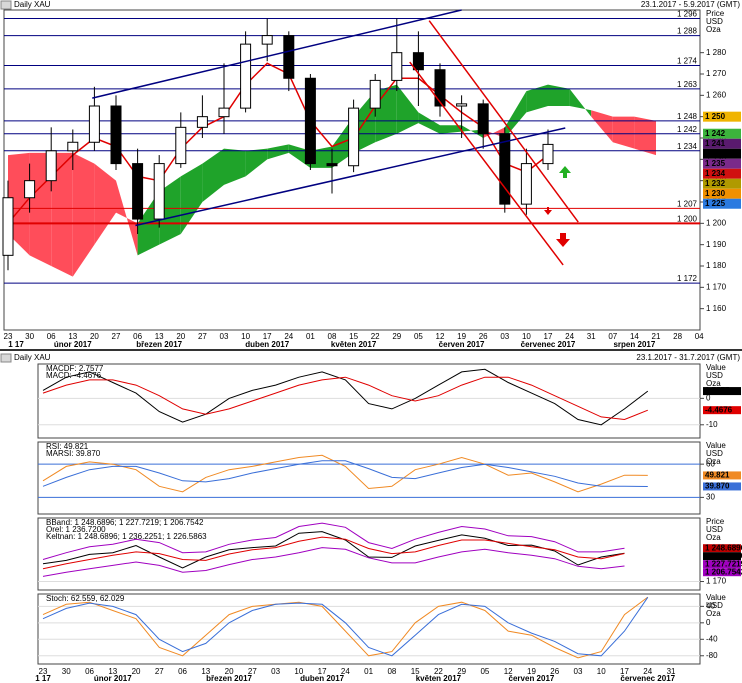  Describe the element at coordinates (687, 84) in the screenshot. I see `level-label: 1 263` at that location.